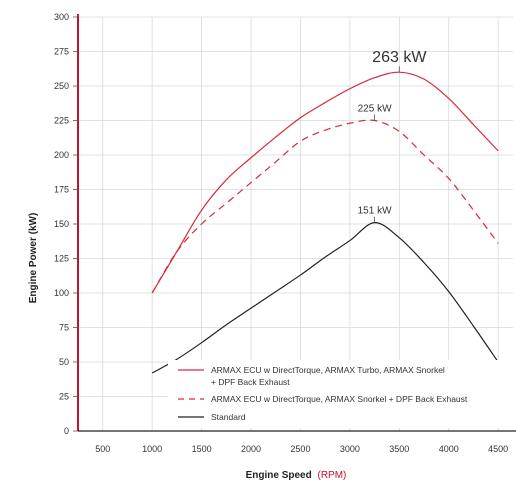  Describe the element at coordinates (228, 417) in the screenshot. I see `legend-label-standard: Standard` at that location.